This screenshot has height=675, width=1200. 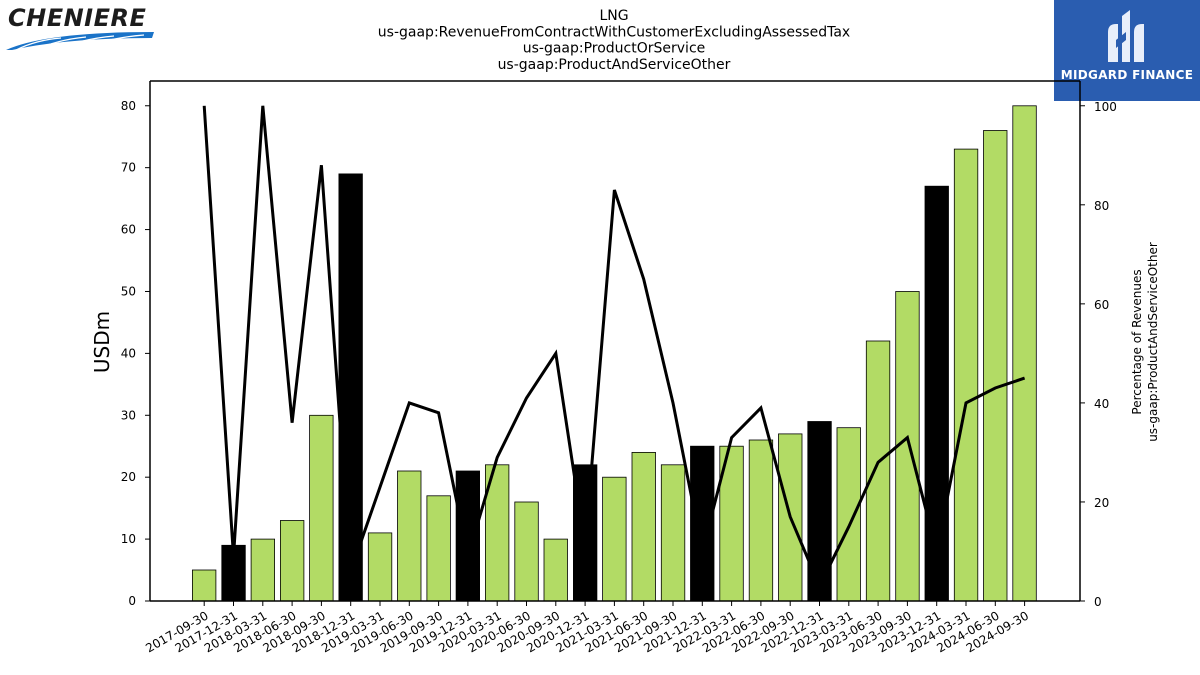 I want to click on y-axis-left-ticks: 0 10 20 30 40 50 60 70 80, so click(x=135, y=353).